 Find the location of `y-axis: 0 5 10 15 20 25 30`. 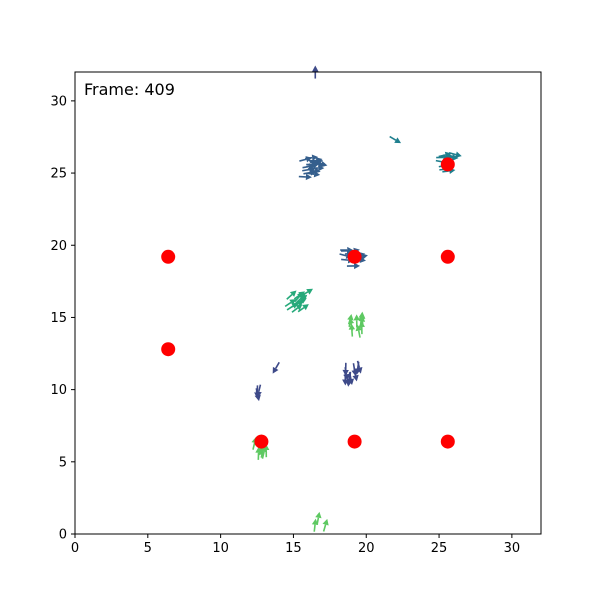

y-axis: 0 5 10 15 20 25 30 is located at coordinates (62, 318).